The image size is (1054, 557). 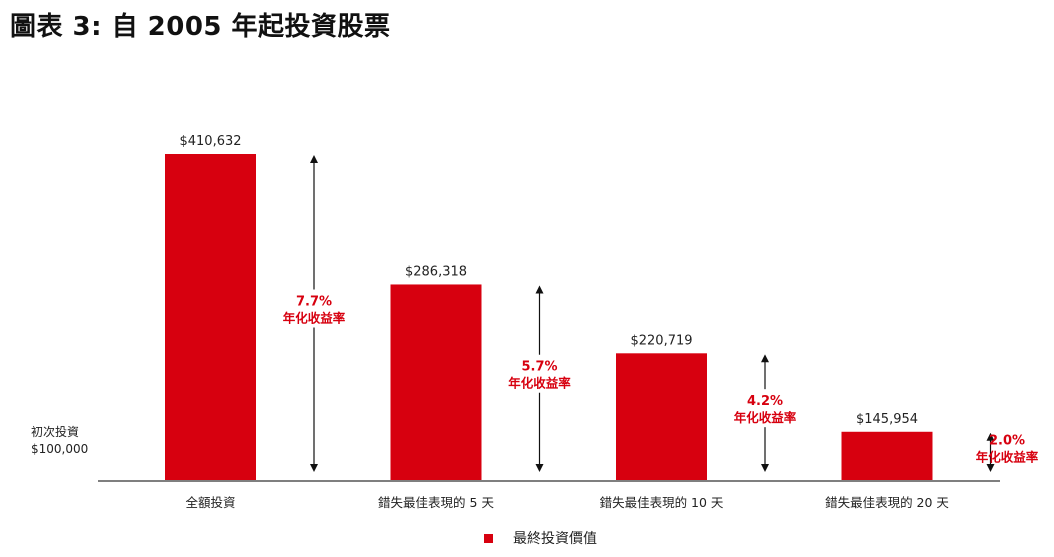 What do you see at coordinates (436, 502) in the screenshot?
I see `category-label: 錯失最佳表現的 5 天` at bounding box center [436, 502].